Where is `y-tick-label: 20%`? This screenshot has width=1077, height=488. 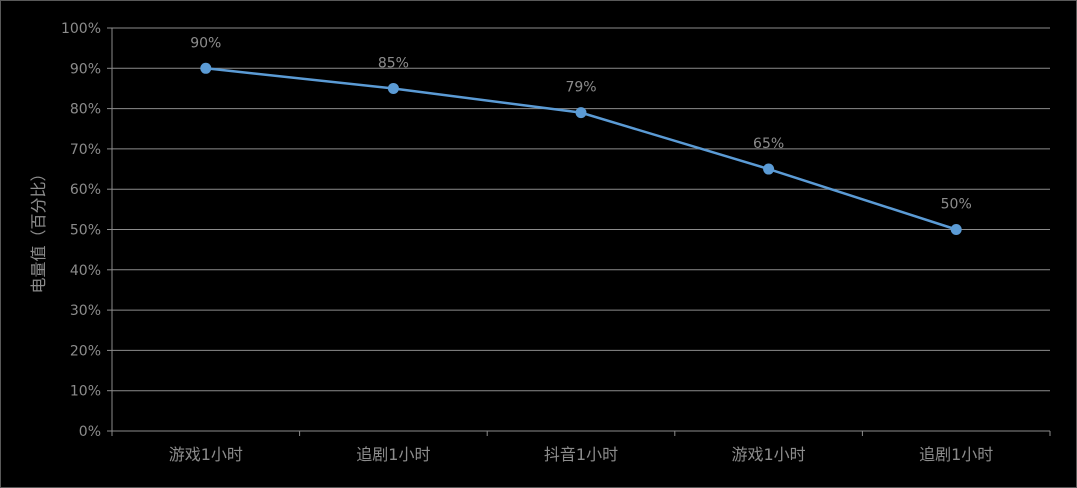
y-tick-label: 20% is located at coordinates (85, 351).